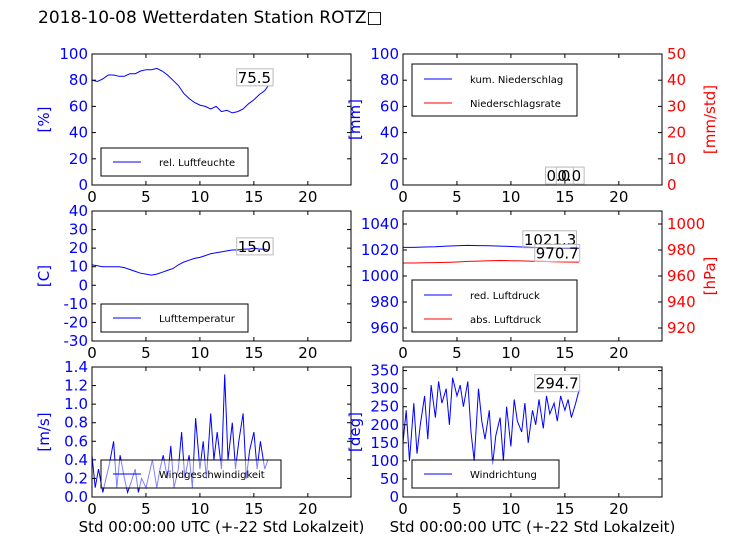 The height and width of the screenshot is (552, 736). What do you see at coordinates (76, 441) in the screenshot?
I see `y-tick-label: 0.6` at bounding box center [76, 441].